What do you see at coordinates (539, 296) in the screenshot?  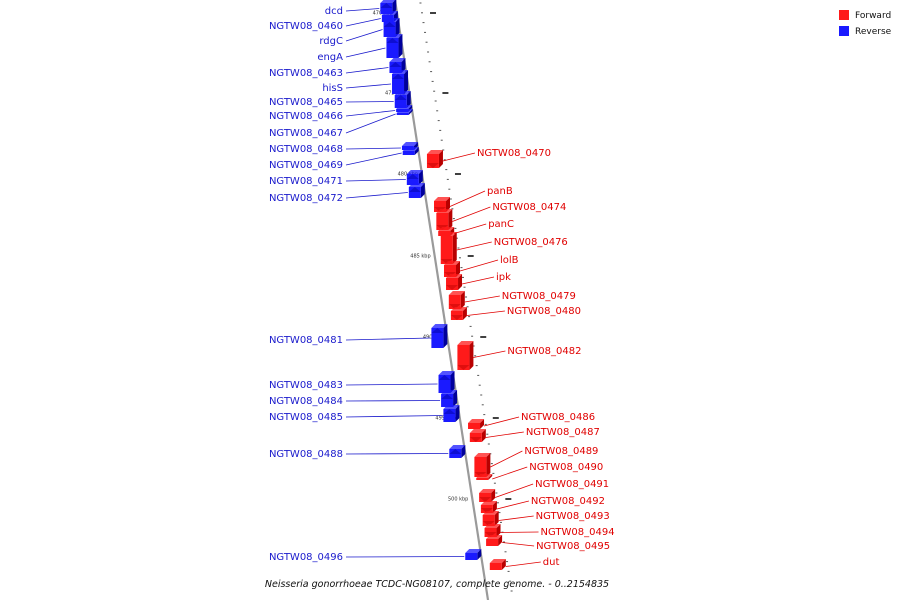 I see `forward-gene-label: NGTW08_0479` at bounding box center [539, 296].